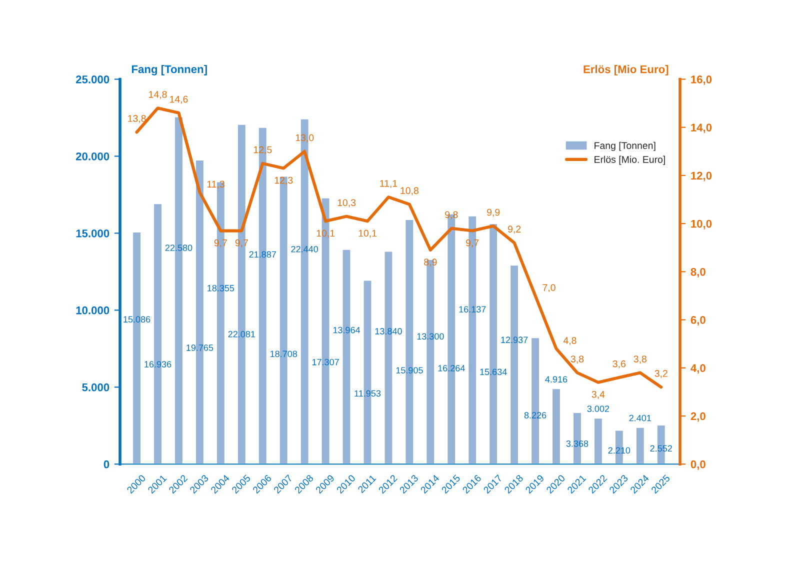 The height and width of the screenshot is (566, 800). Describe the element at coordinates (93, 233) in the screenshot. I see `y-tick-label: 15.000` at that location.